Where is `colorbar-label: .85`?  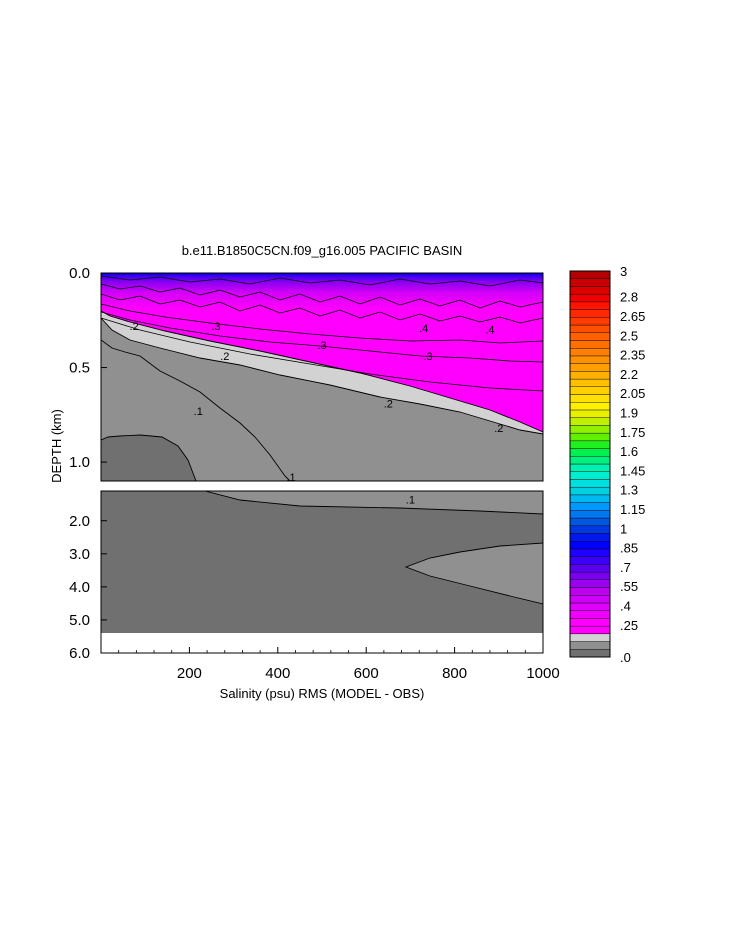 colorbar-label: .85 is located at coordinates (629, 548).